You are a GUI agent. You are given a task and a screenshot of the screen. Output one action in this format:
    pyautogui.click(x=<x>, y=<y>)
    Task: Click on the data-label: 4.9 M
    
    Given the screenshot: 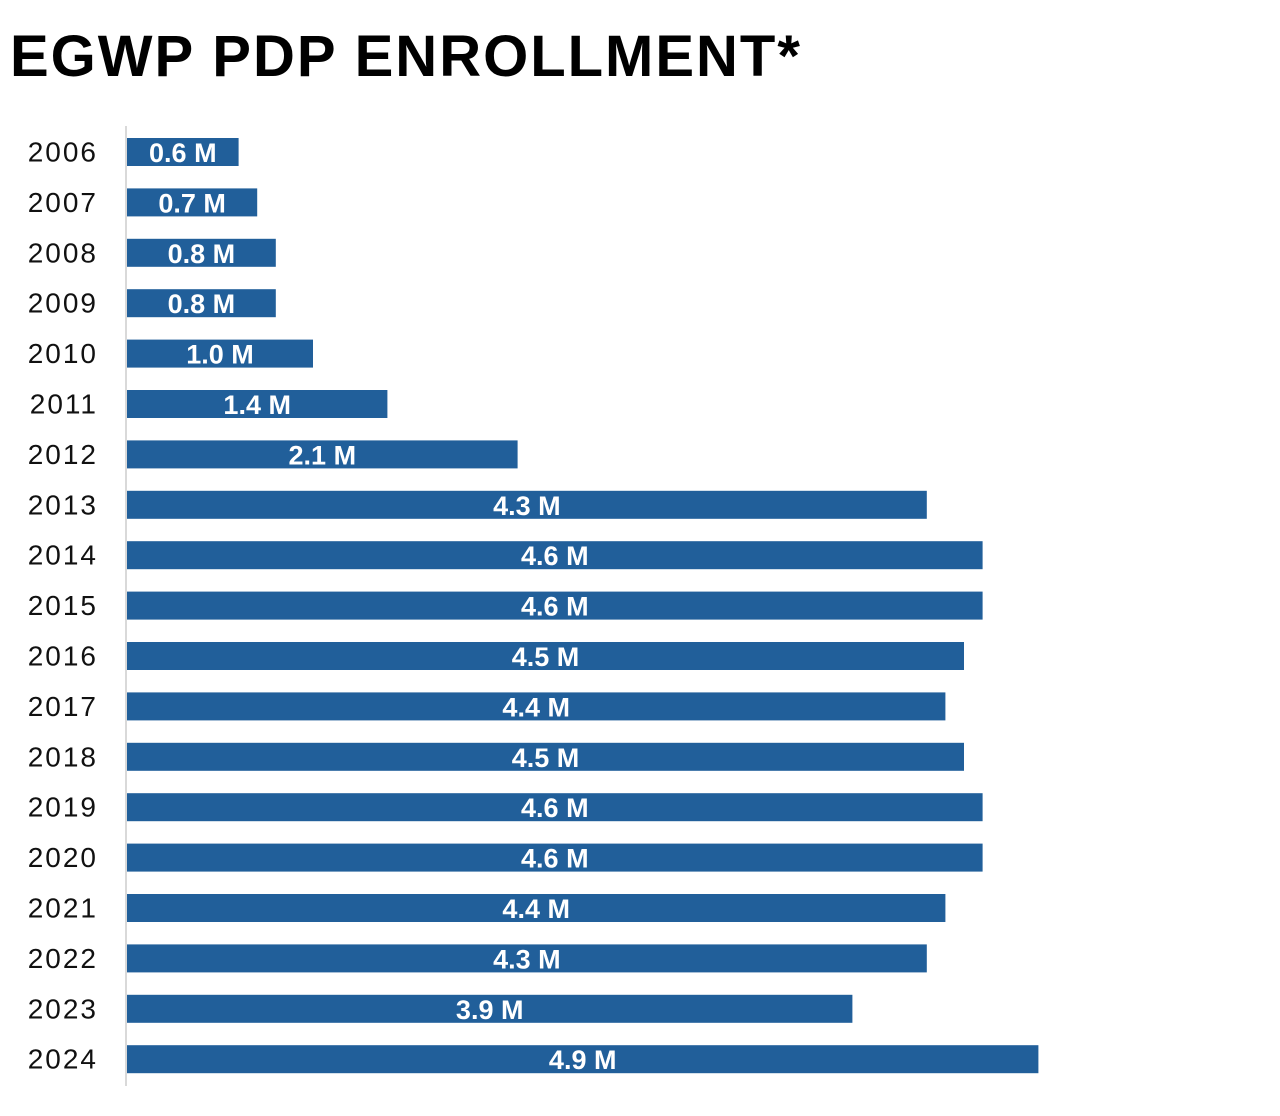 What is the action you would take?
    pyautogui.click(x=583, y=1060)
    